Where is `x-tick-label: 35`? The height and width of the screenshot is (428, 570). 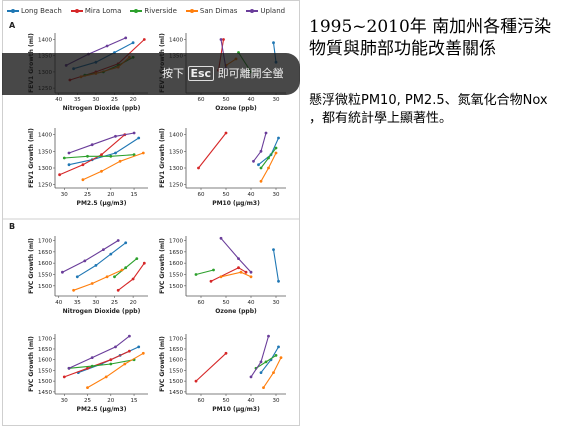
x-tick-label: 35 is located at coordinates (77, 100).